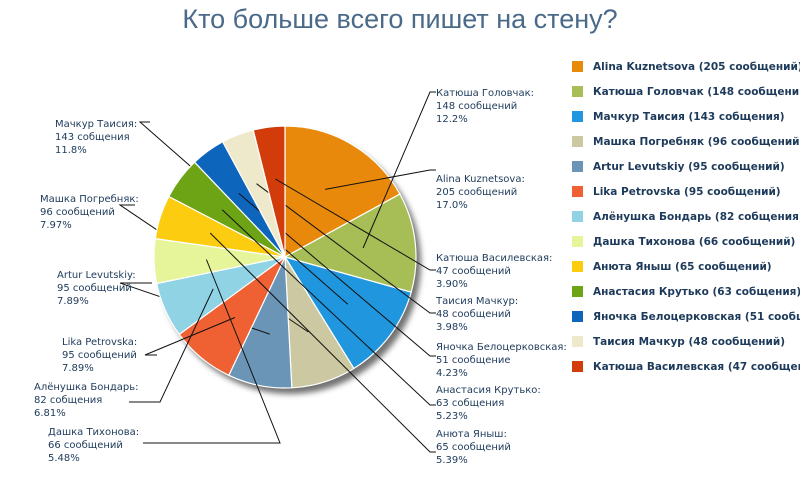  What do you see at coordinates (471, 434) in the screenshot?
I see `slice-label-name: Анюта Яныш:` at bounding box center [471, 434].